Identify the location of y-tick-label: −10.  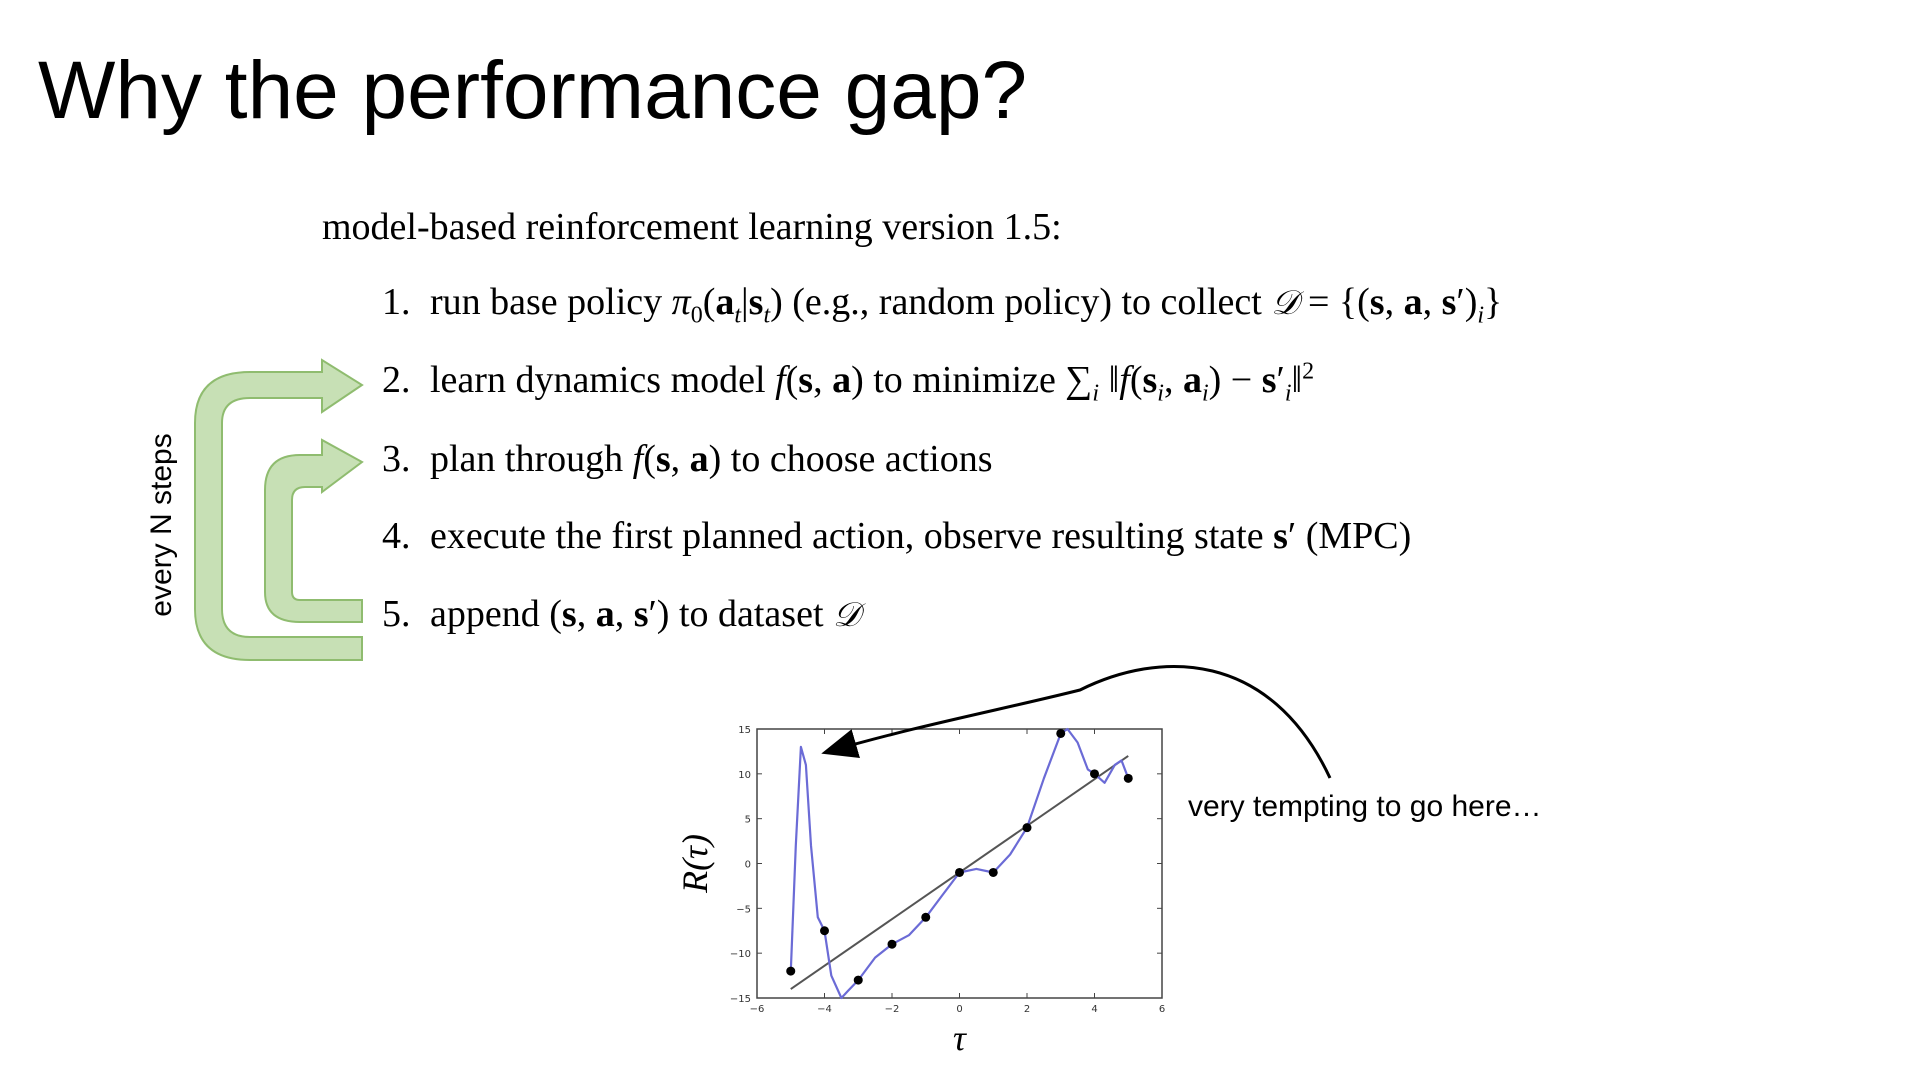
(740, 954).